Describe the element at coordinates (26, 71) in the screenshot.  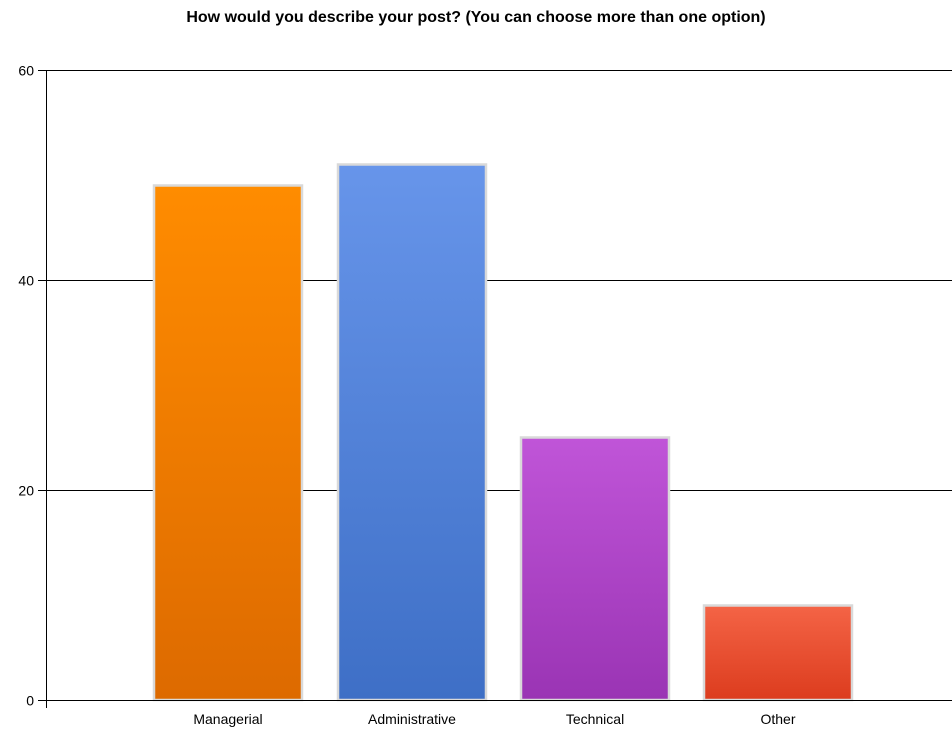
I see `y-tick-label-60: 60` at that location.